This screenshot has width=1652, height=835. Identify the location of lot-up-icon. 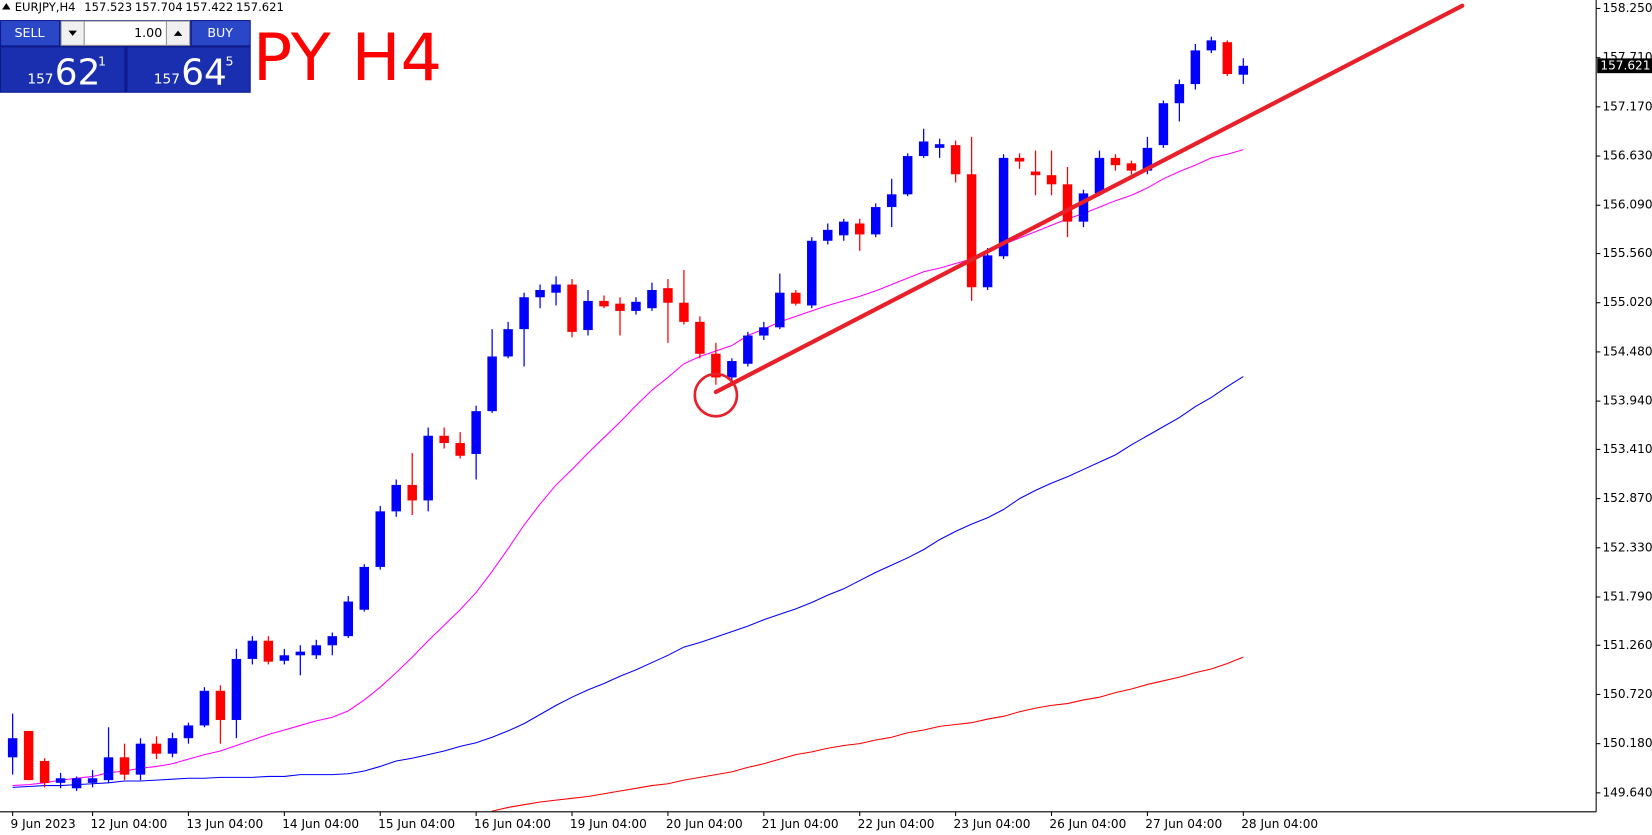
(178, 33).